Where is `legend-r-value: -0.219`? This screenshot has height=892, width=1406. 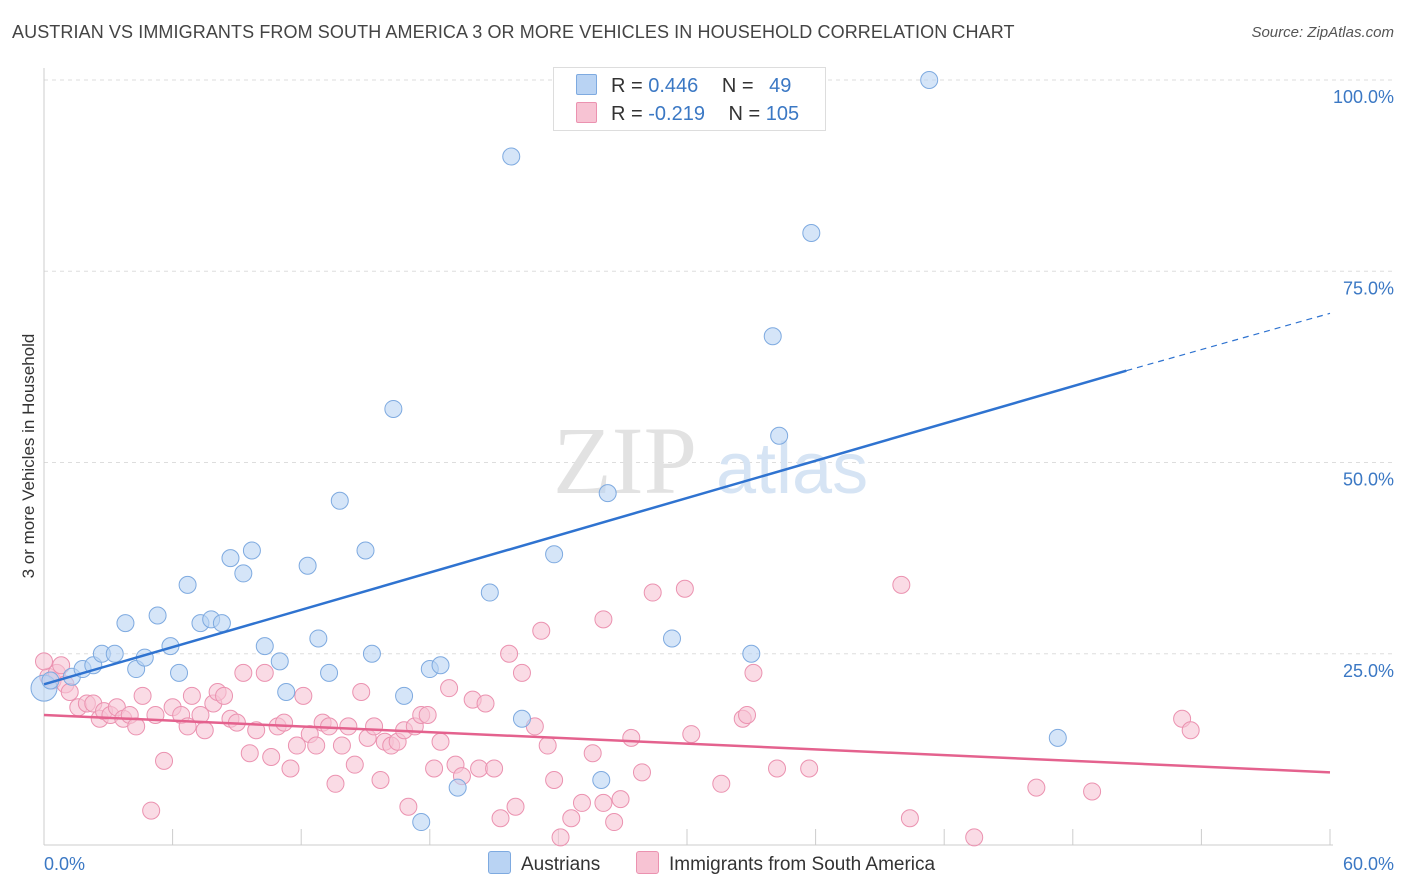 legend-r-value: -0.219 is located at coordinates (676, 114).